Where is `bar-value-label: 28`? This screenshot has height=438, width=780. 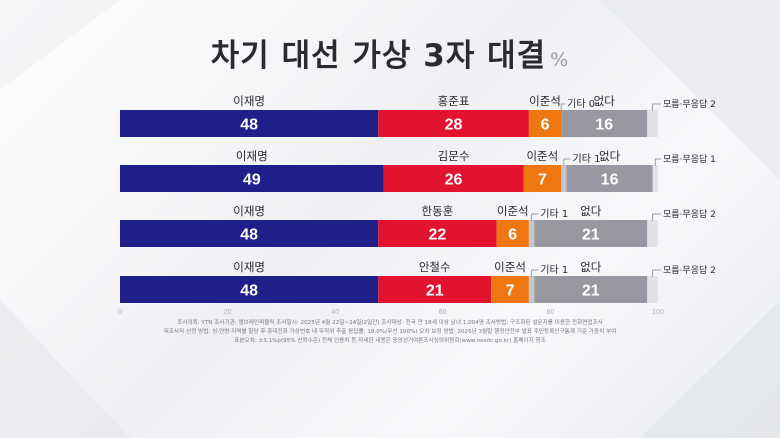
bar-value-label: 28 is located at coordinates (454, 125).